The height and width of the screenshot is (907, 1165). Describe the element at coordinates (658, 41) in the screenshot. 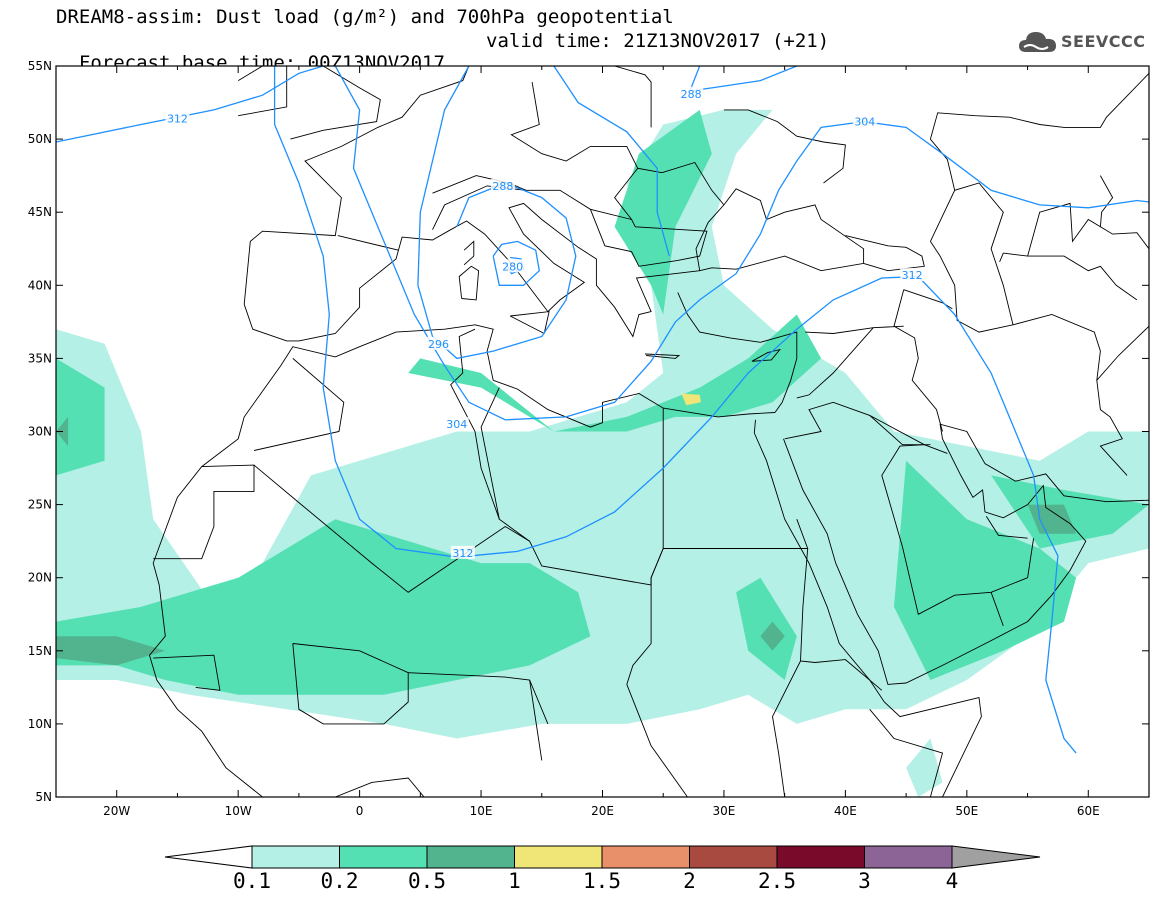

I see `valid-time: valid time: 21Z13NOV2017 (+21)` at that location.